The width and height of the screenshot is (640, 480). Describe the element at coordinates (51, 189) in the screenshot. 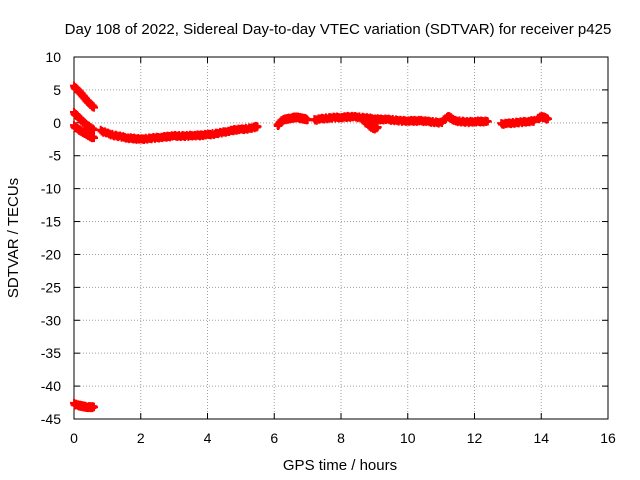

I see `y-tick-label: -10` at that location.